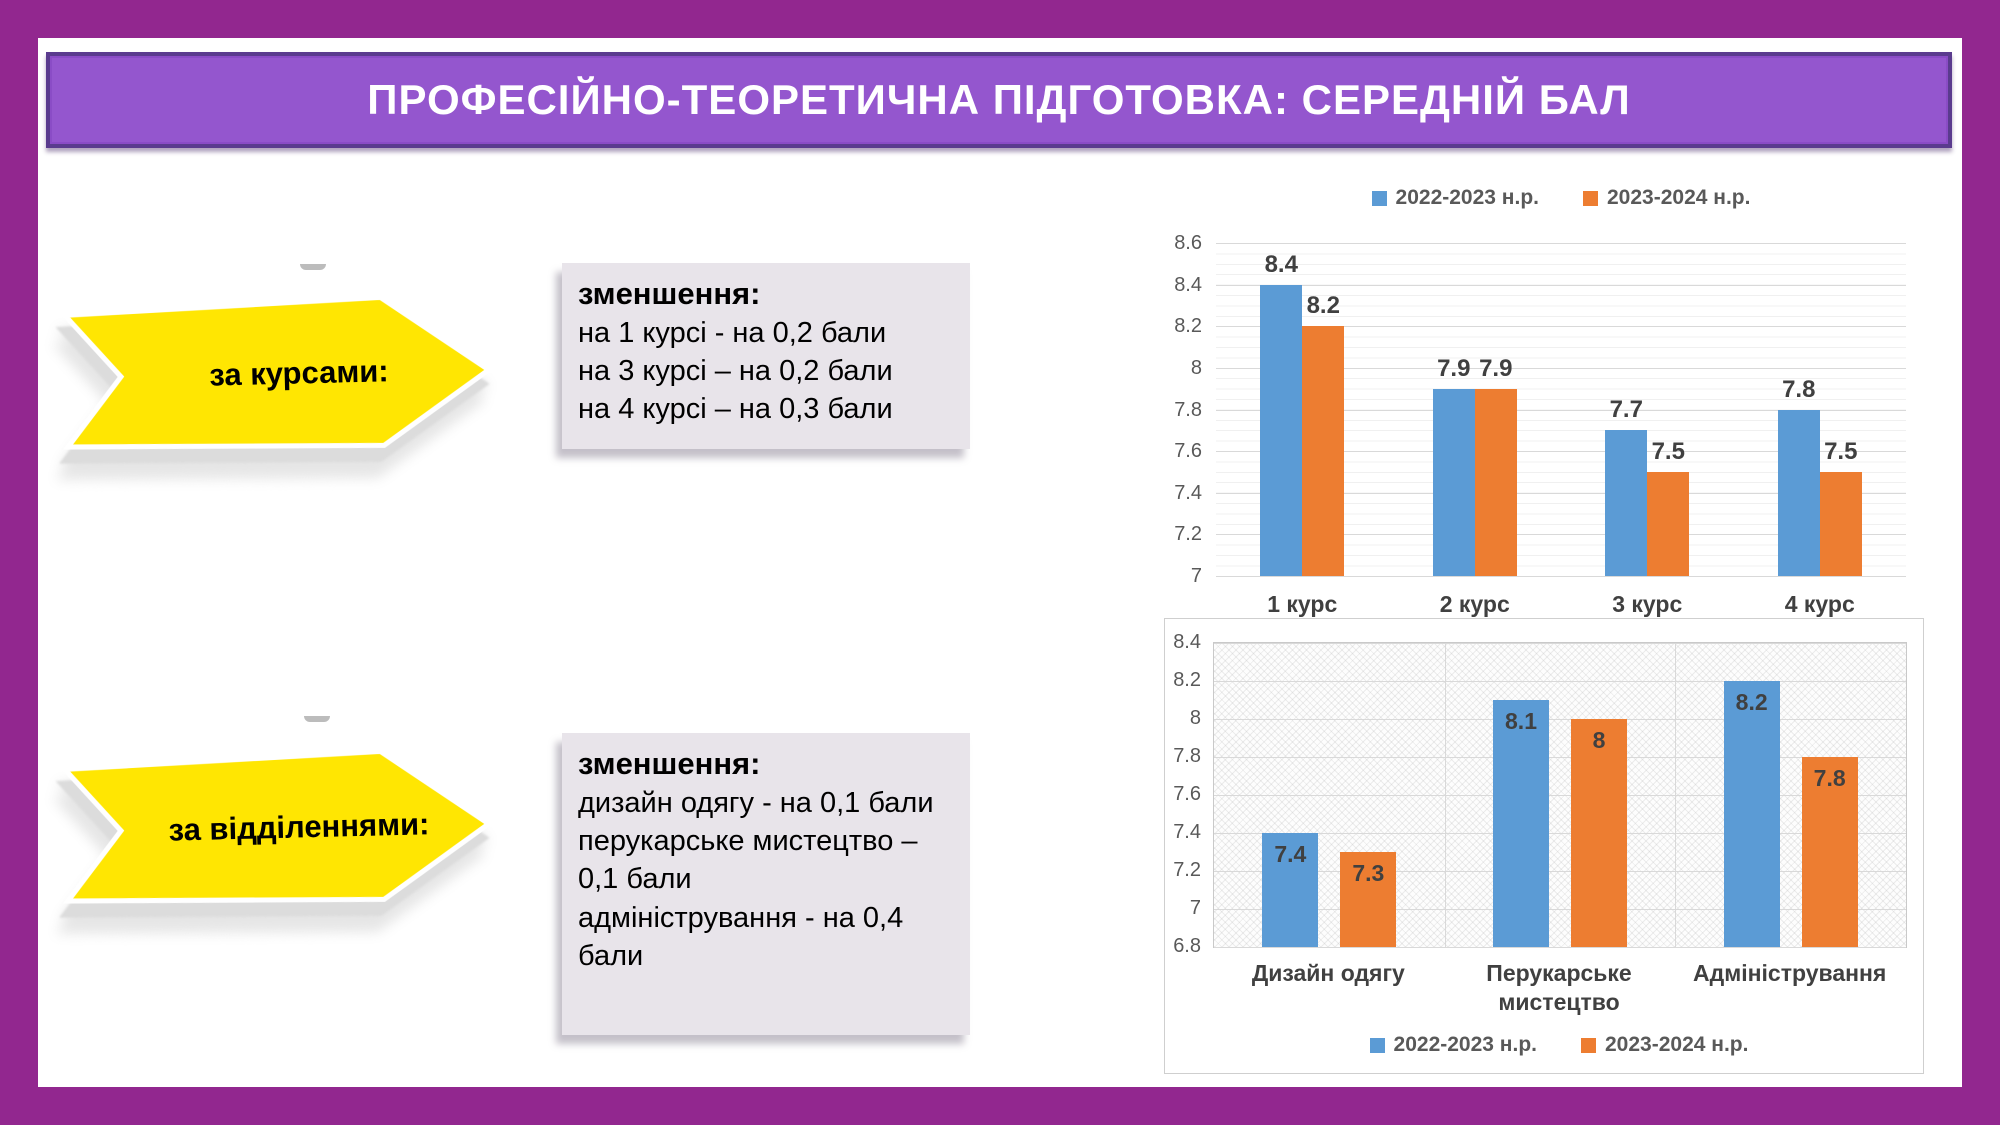 Image resolution: width=2000 pixels, height=1125 pixels. I want to click on legend-item: 2022-2023 н.р., so click(1455, 198).